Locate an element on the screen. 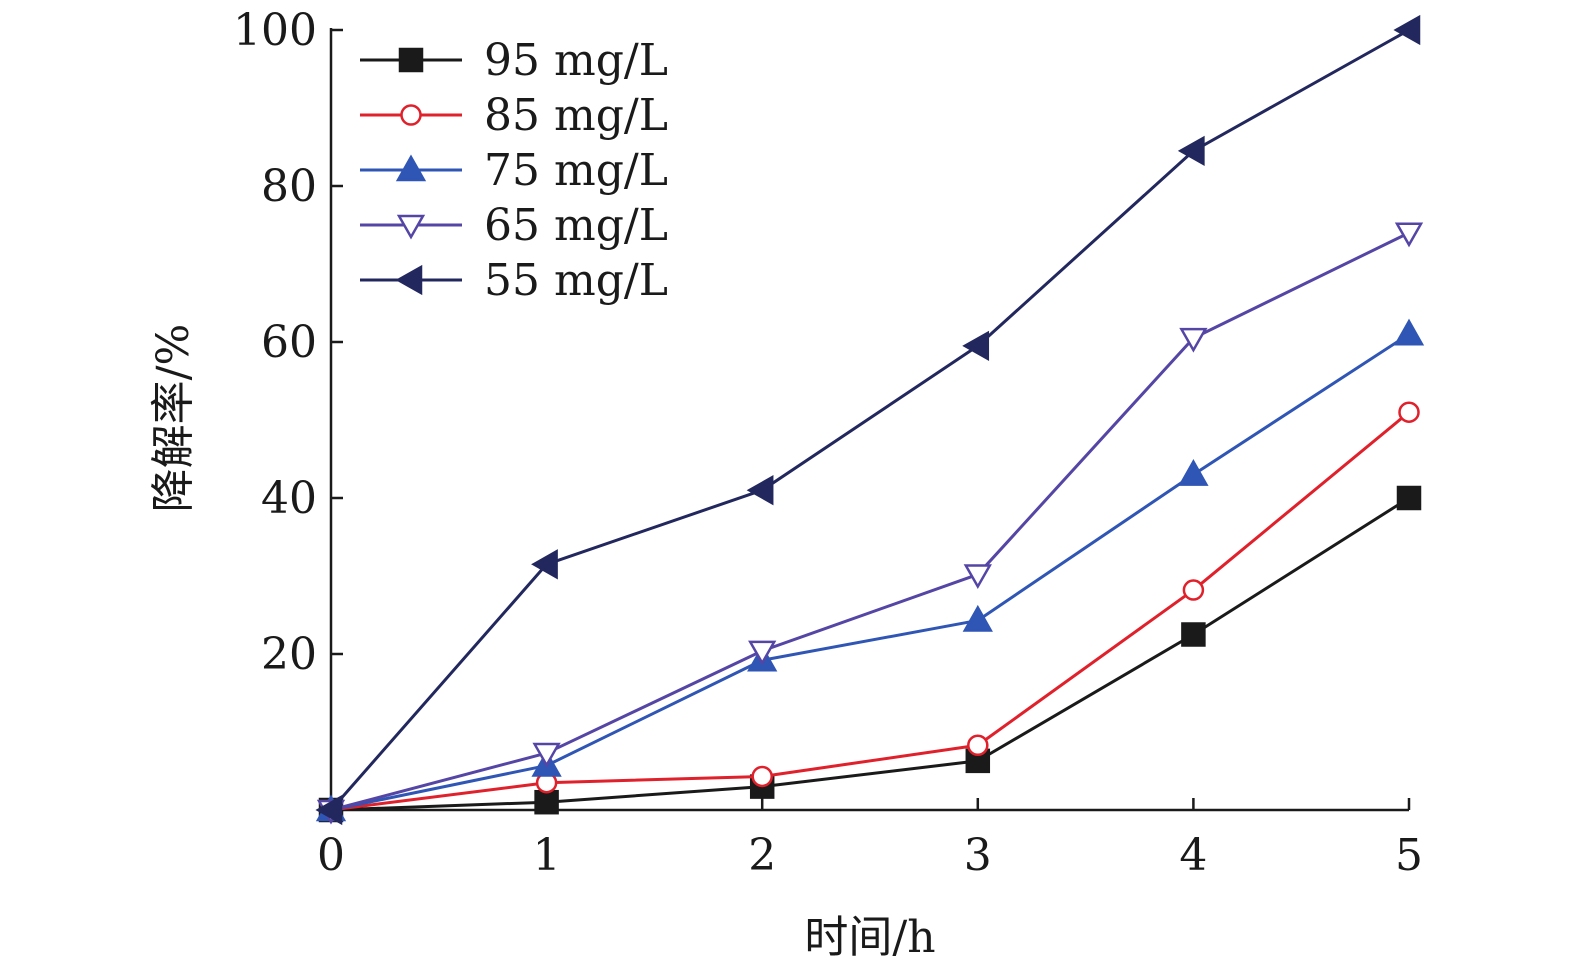 Image resolution: width=1575 pixels, height=974 pixels. x-tick-label: 1 is located at coordinates (547, 855).